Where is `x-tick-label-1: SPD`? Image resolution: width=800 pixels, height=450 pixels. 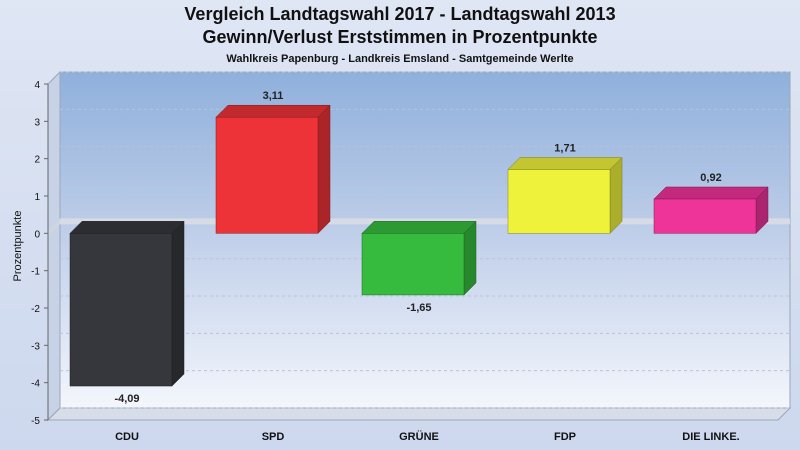
x-tick-label-1: SPD is located at coordinates (273, 437).